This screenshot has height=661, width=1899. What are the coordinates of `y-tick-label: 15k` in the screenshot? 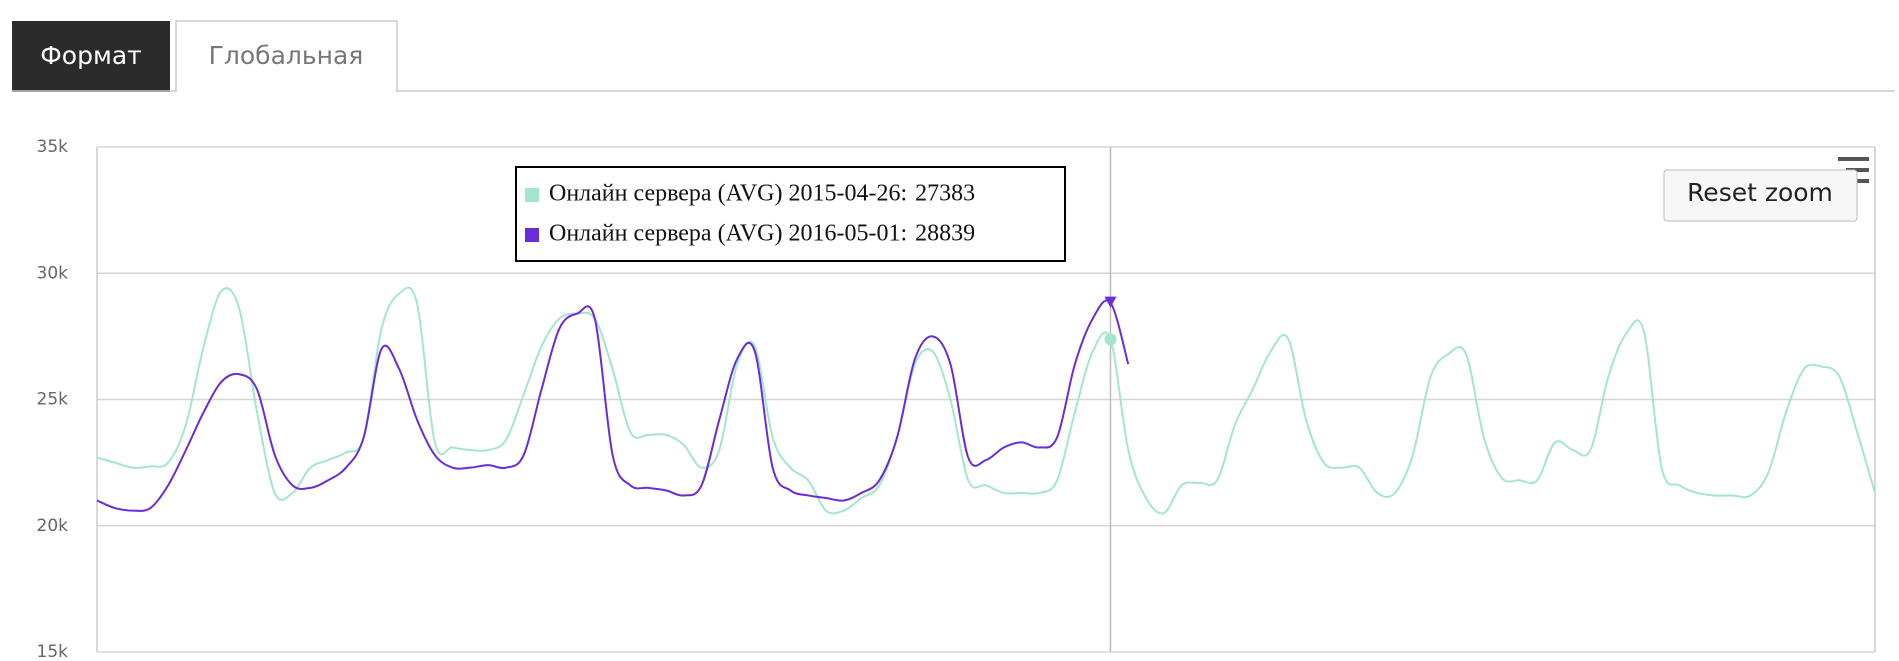 It's located at (53, 651).